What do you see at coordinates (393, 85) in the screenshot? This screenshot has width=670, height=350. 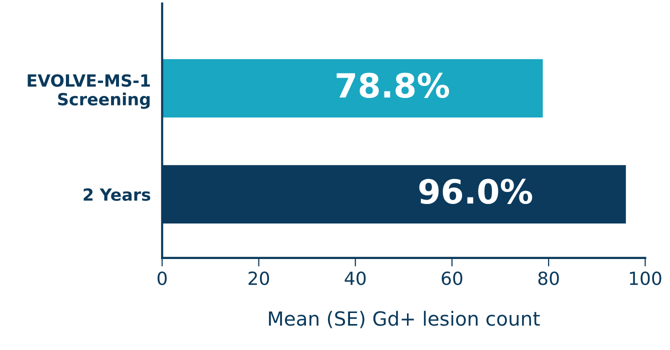 I see `data-label: 78.8%` at bounding box center [393, 85].